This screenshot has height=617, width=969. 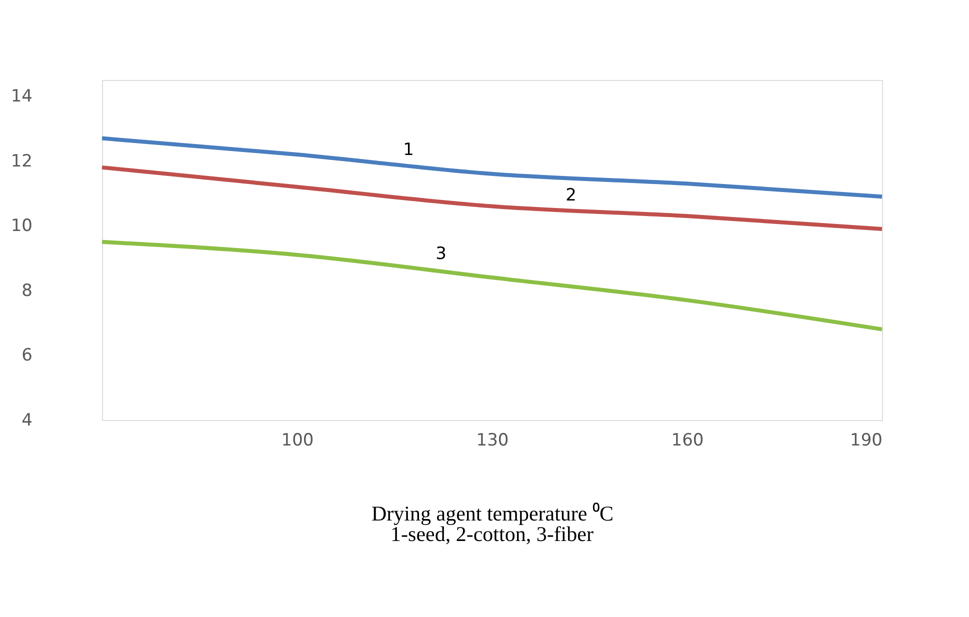 I want to click on y-tick-label: 14, so click(x=21, y=96).